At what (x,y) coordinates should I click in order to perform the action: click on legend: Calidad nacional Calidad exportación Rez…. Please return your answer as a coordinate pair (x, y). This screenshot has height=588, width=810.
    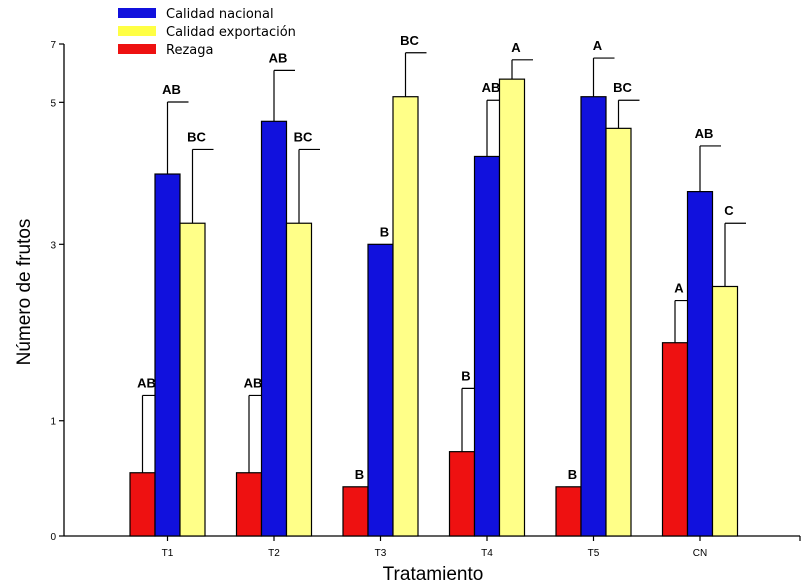
    Looking at the image, I should click on (207, 32).